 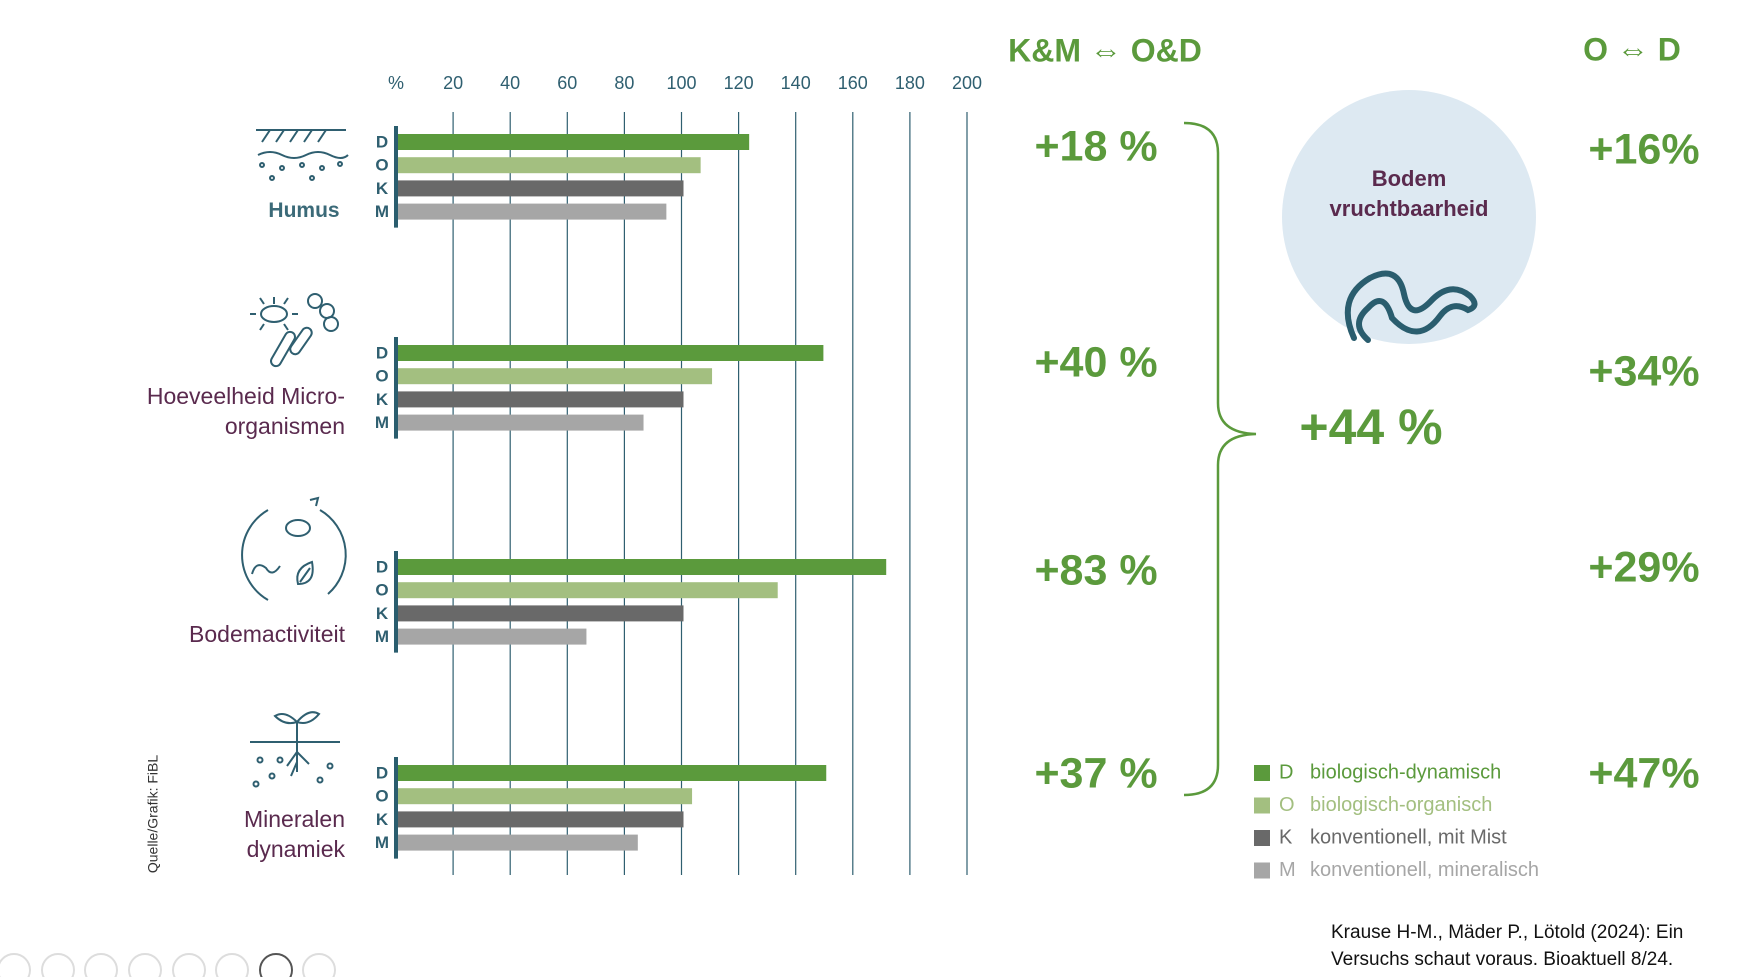 I want to click on brace, so click(x=1220, y=459).